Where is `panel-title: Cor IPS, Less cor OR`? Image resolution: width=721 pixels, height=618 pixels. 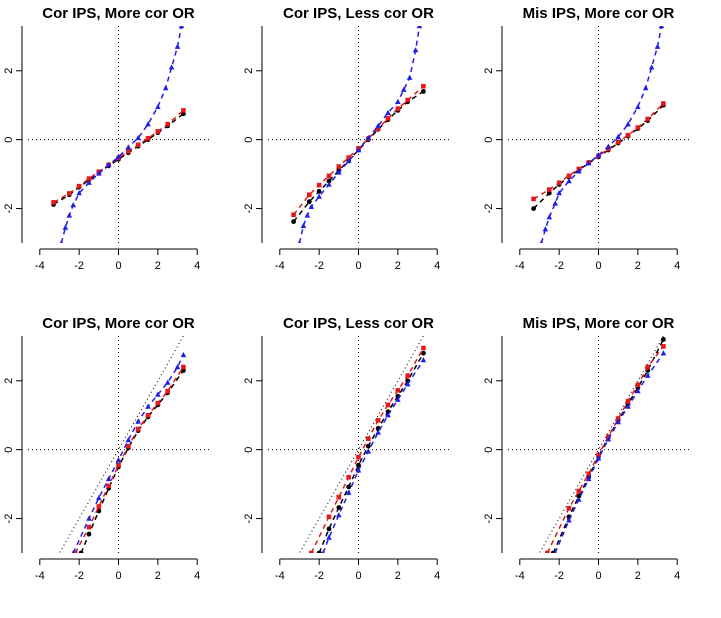
panel-title: Cor IPS, Less cor OR is located at coordinates (358, 323).